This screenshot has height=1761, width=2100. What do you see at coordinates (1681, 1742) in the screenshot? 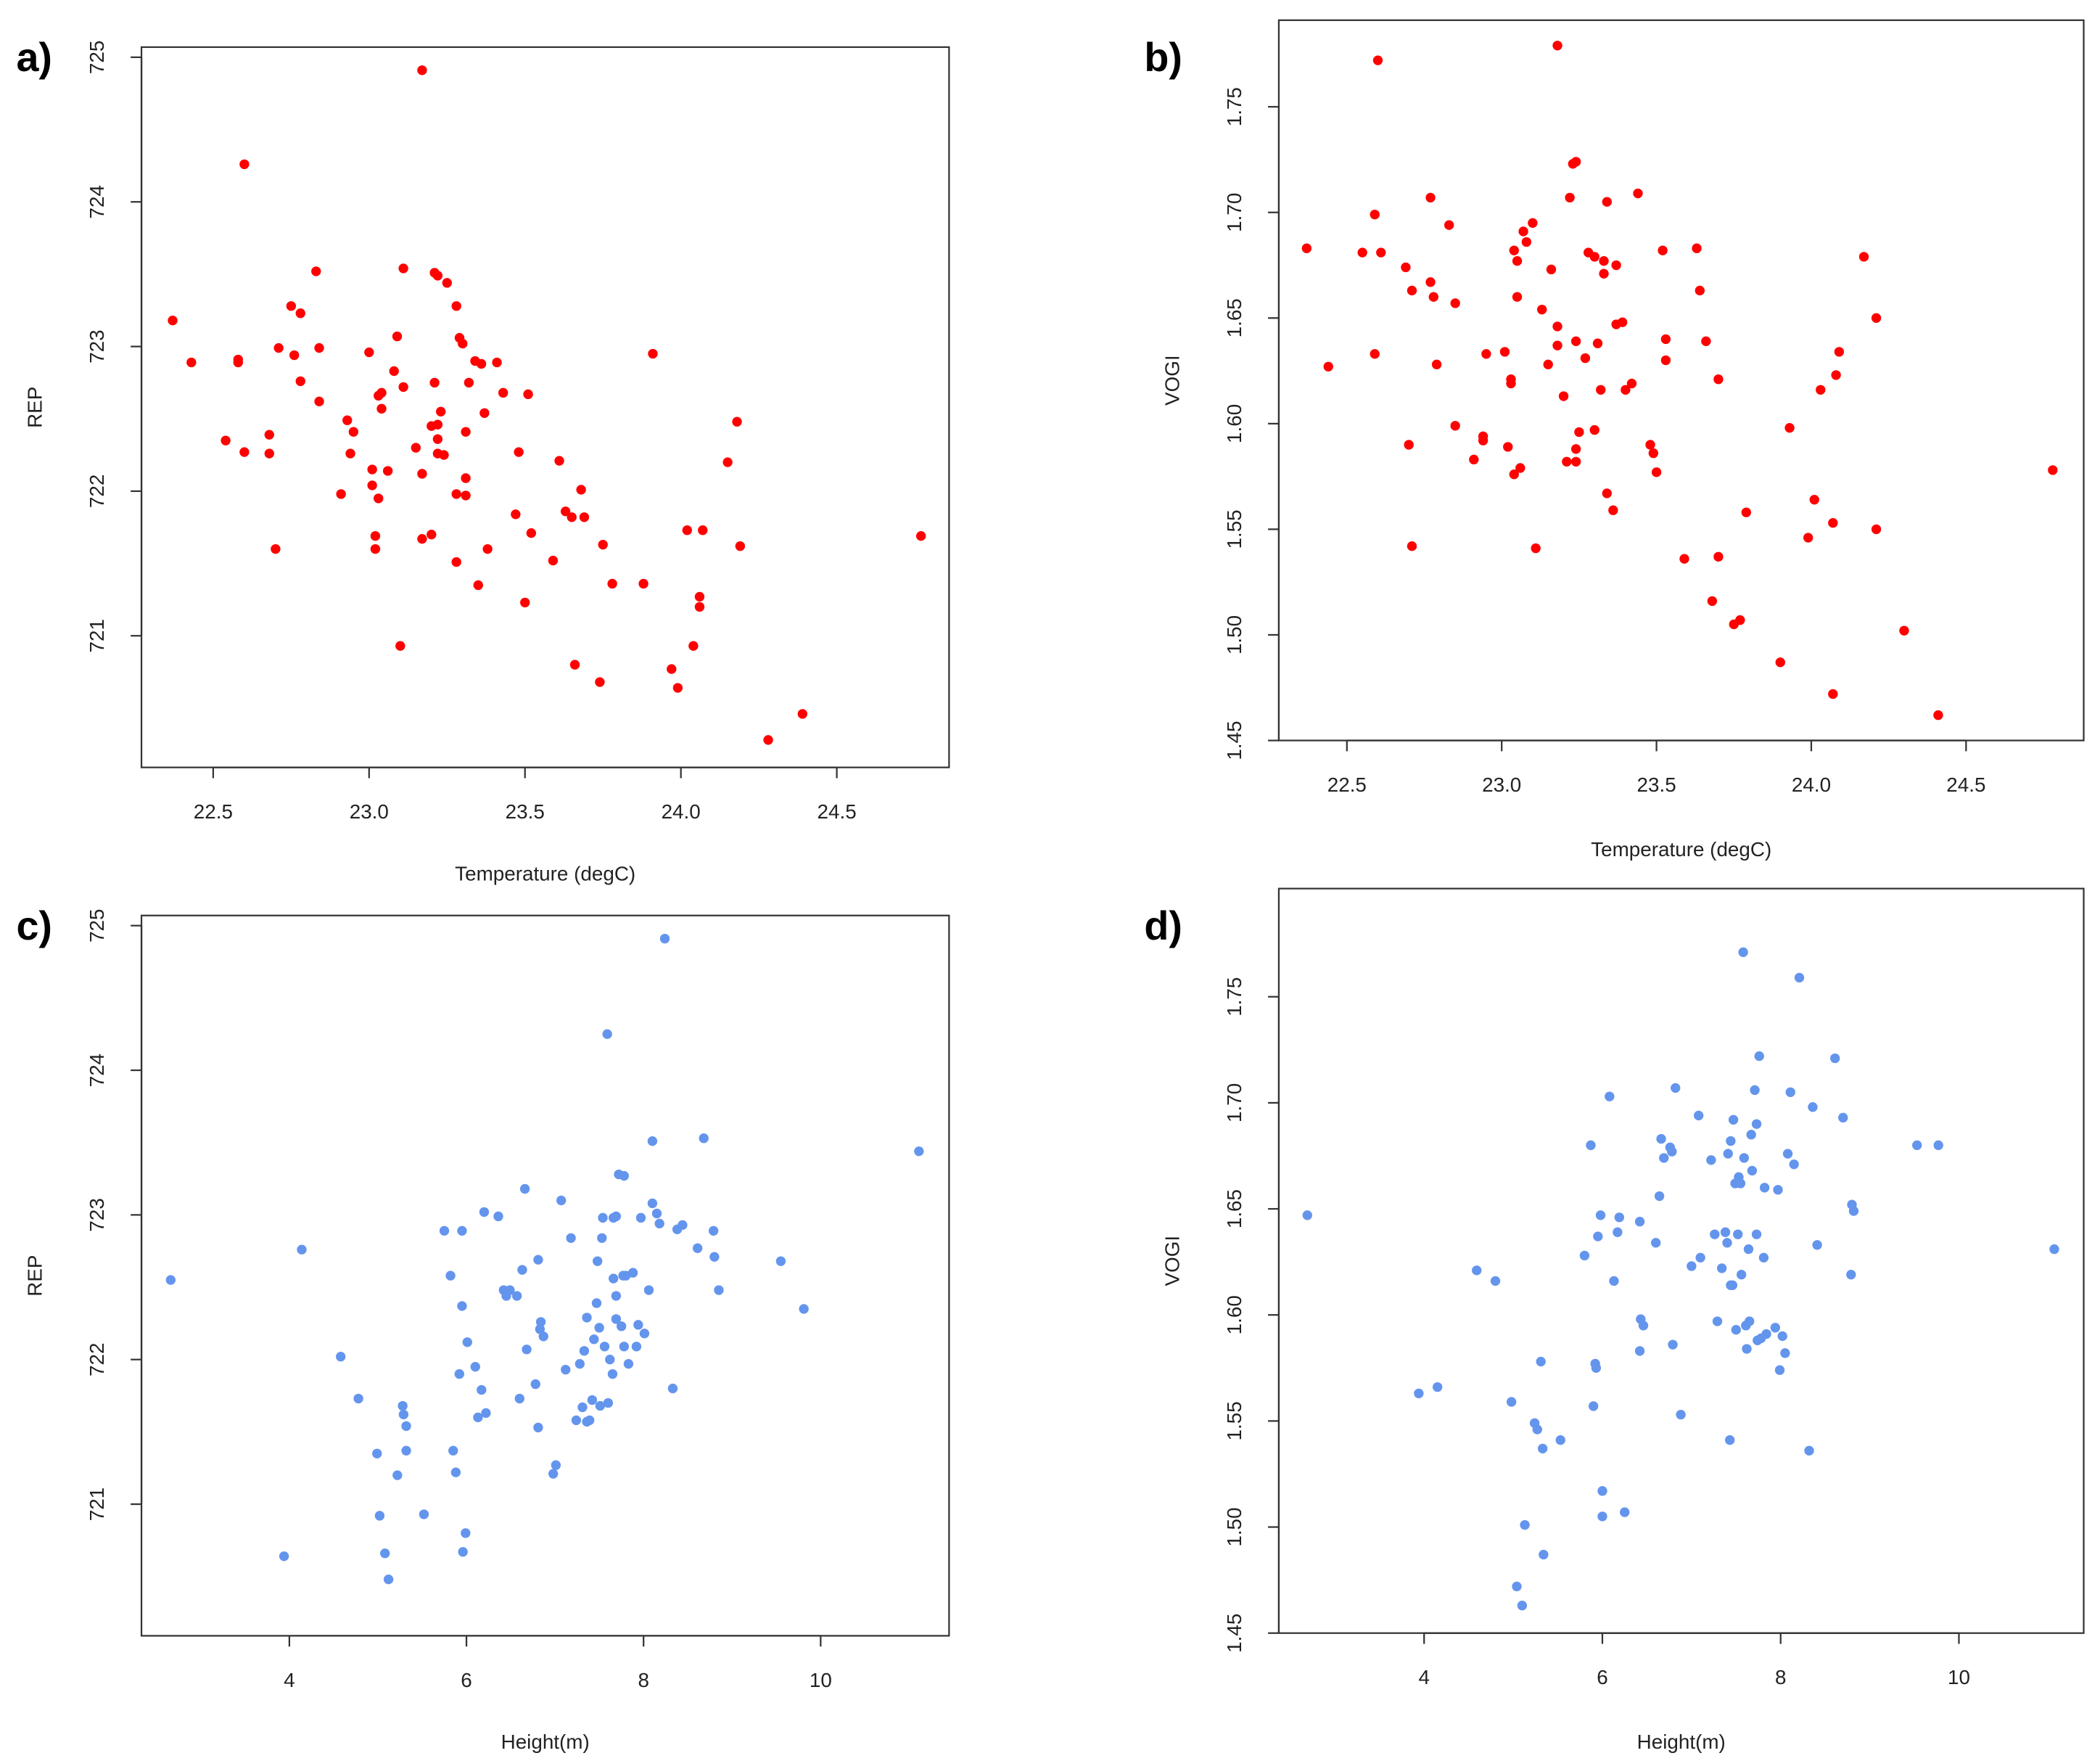
I see `x-axis-label: Height(m)` at bounding box center [1681, 1742].